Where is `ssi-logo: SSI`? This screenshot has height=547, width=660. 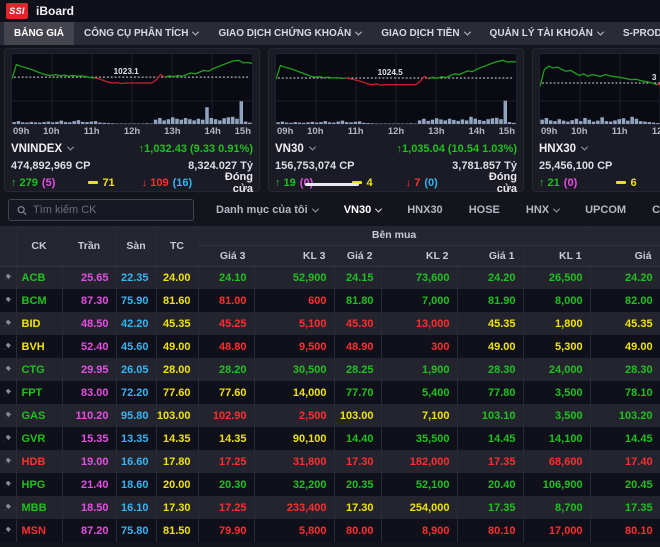
ssi-logo: SSI is located at coordinates (17, 11).